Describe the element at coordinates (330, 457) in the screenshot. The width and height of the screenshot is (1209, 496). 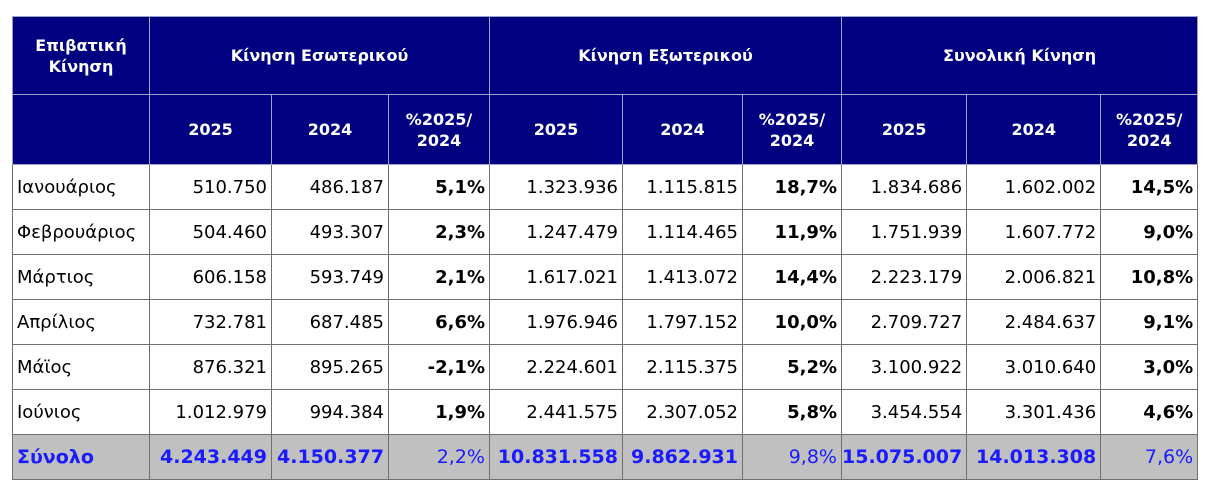
I see `total-cell: 4.150.377` at that location.